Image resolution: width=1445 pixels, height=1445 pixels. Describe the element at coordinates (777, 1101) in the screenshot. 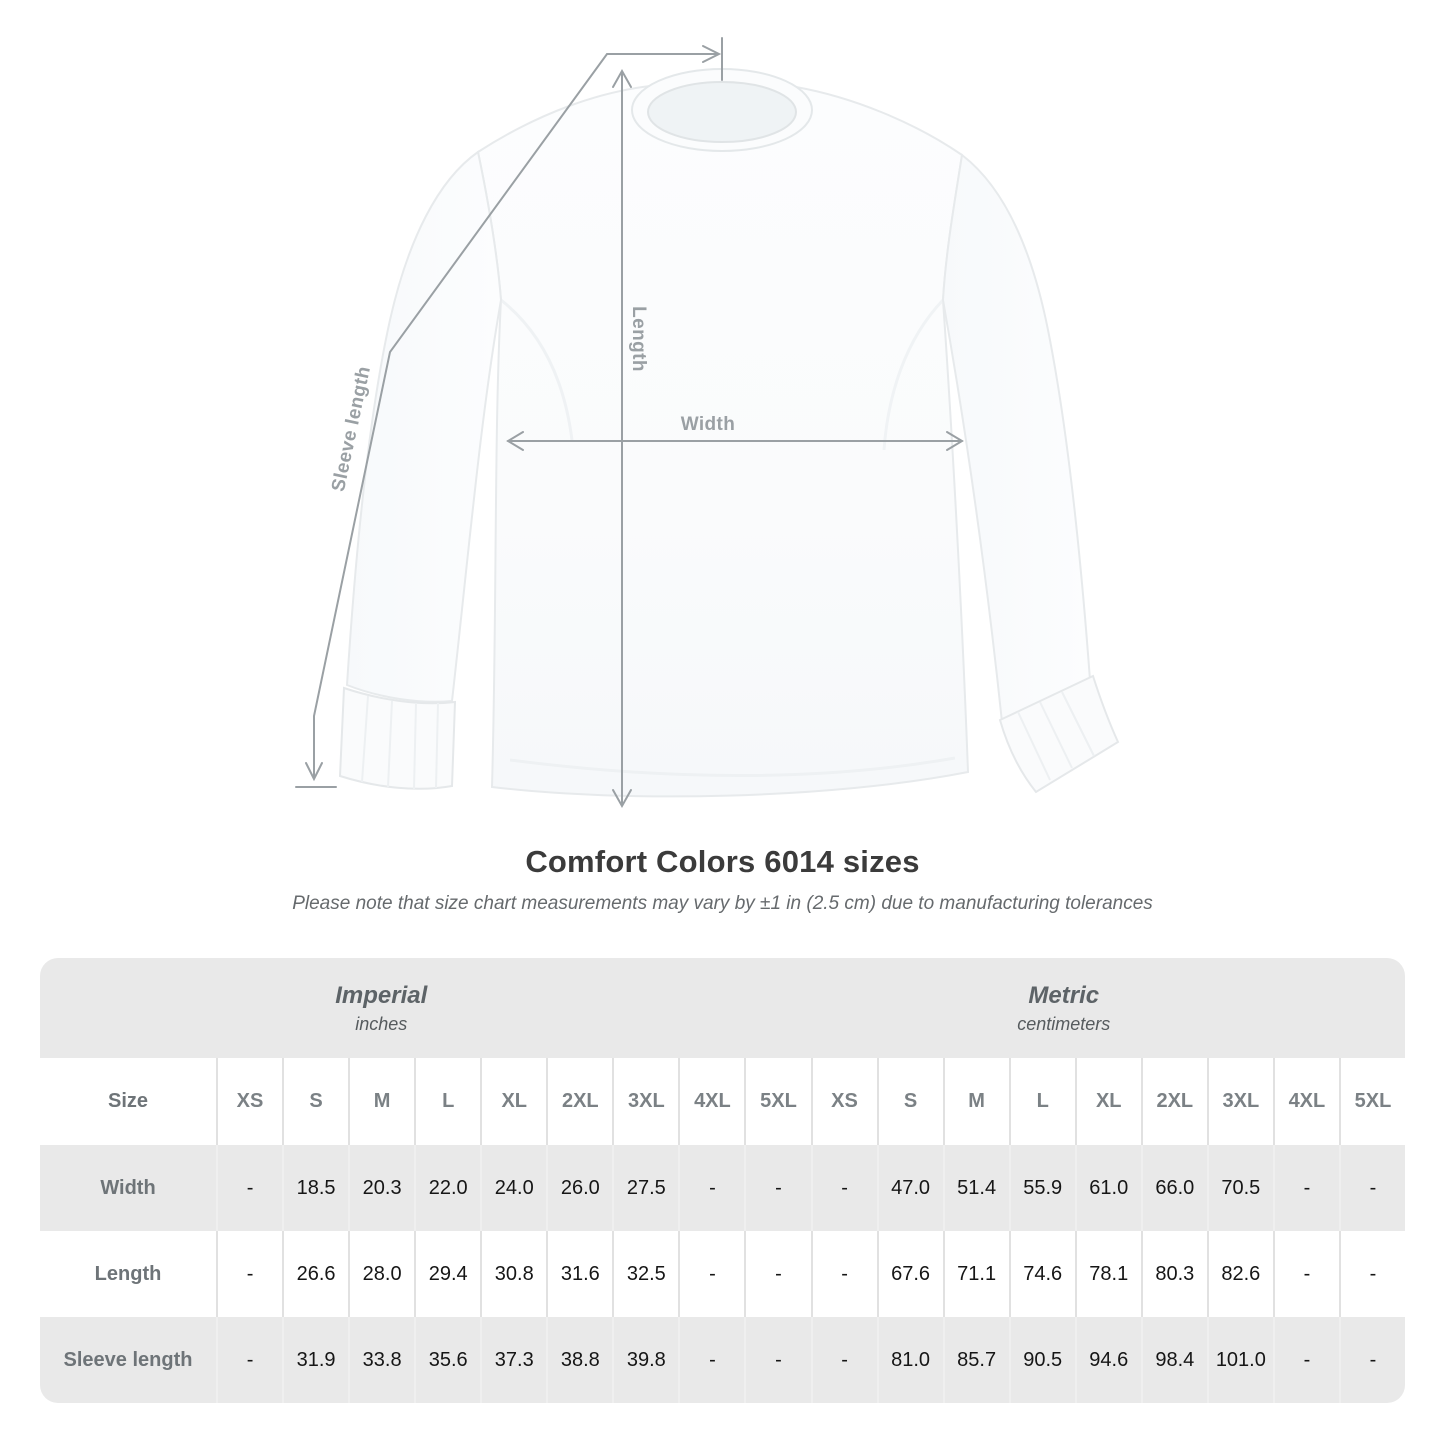

I see `size-header-imperial-5xl: 5XL` at that location.